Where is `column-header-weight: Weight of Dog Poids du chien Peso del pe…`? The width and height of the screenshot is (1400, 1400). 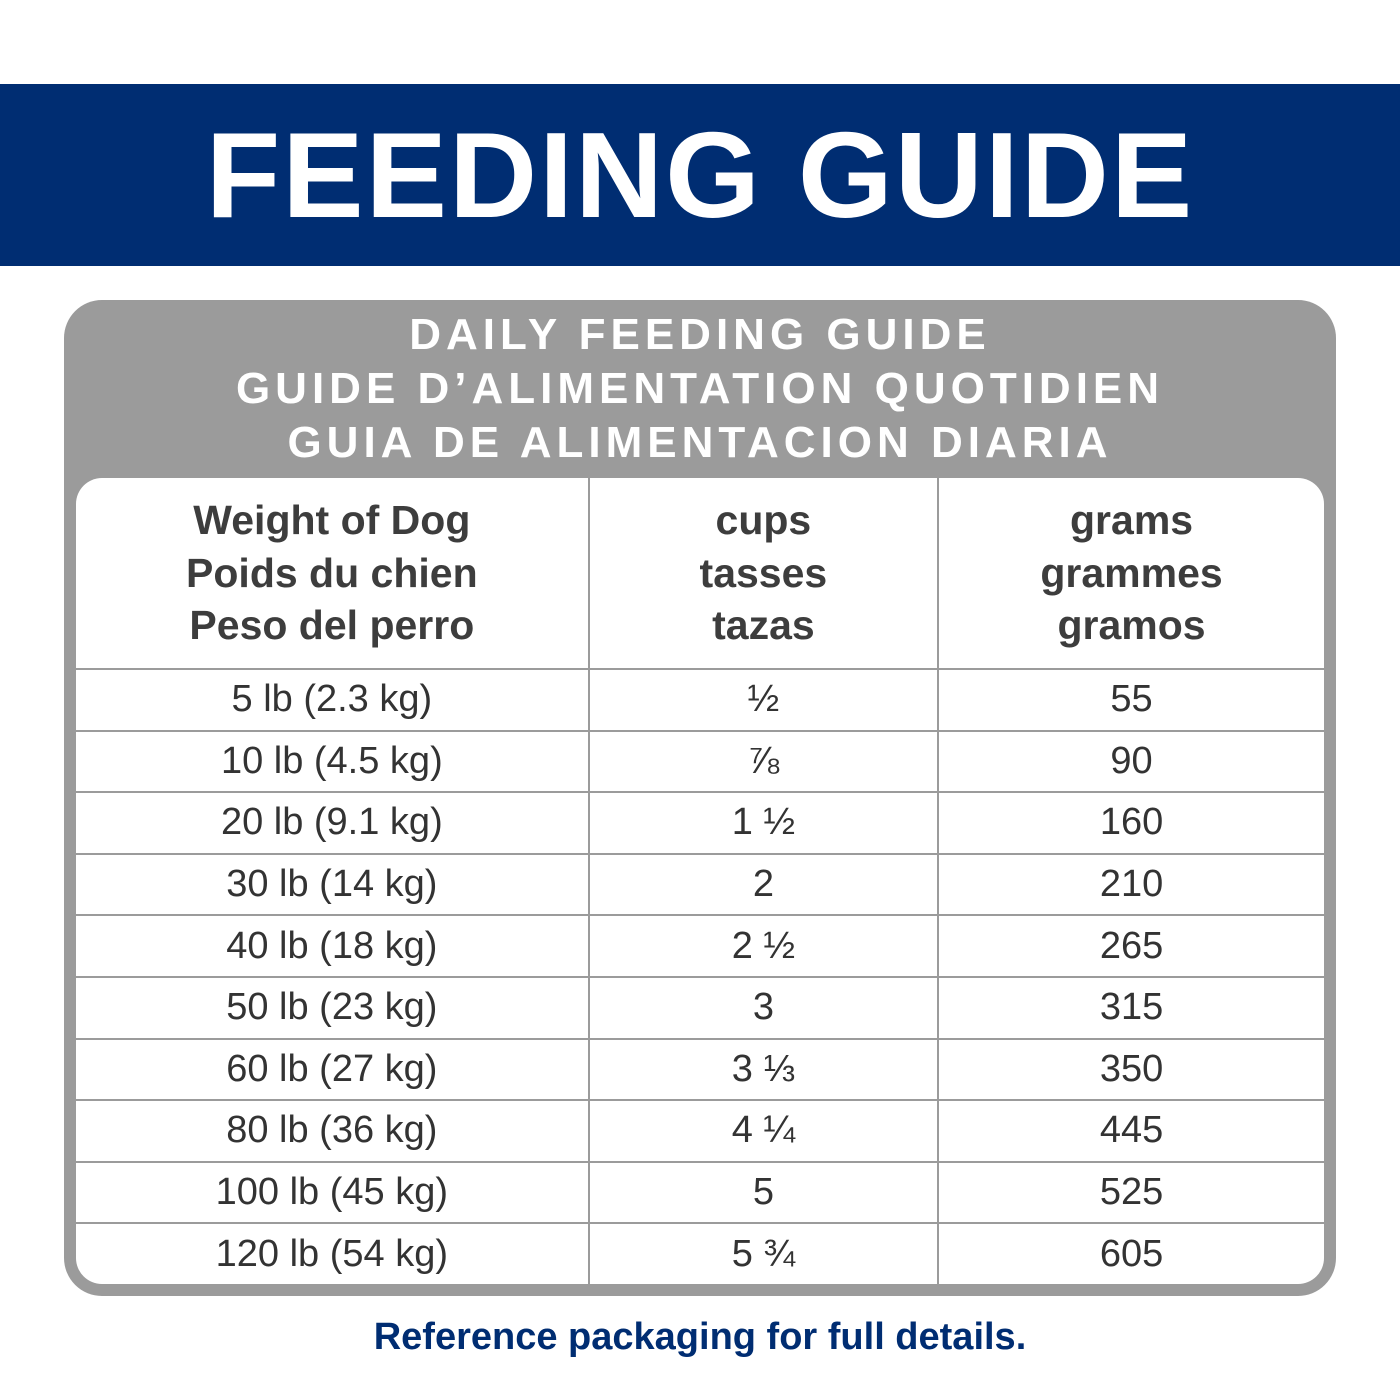 column-header-weight: Weight of Dog Poids du chien Peso del pe… is located at coordinates (332, 573).